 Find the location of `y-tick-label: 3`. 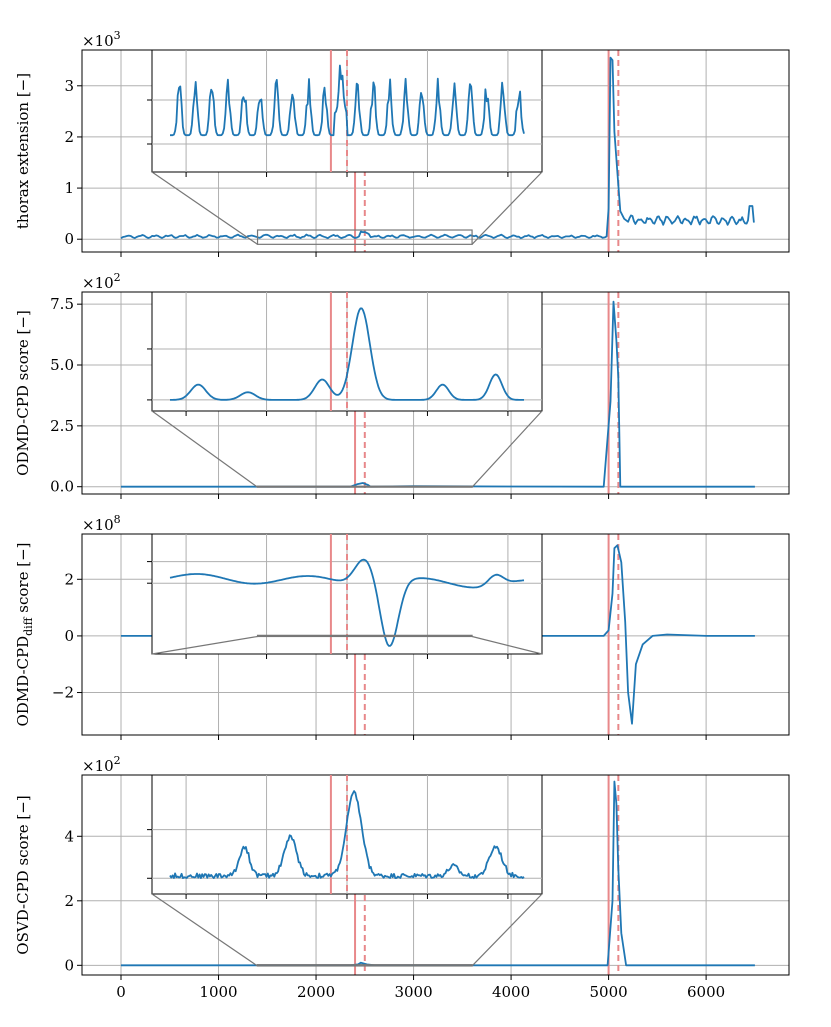

y-tick-label: 3 is located at coordinates (69, 86).